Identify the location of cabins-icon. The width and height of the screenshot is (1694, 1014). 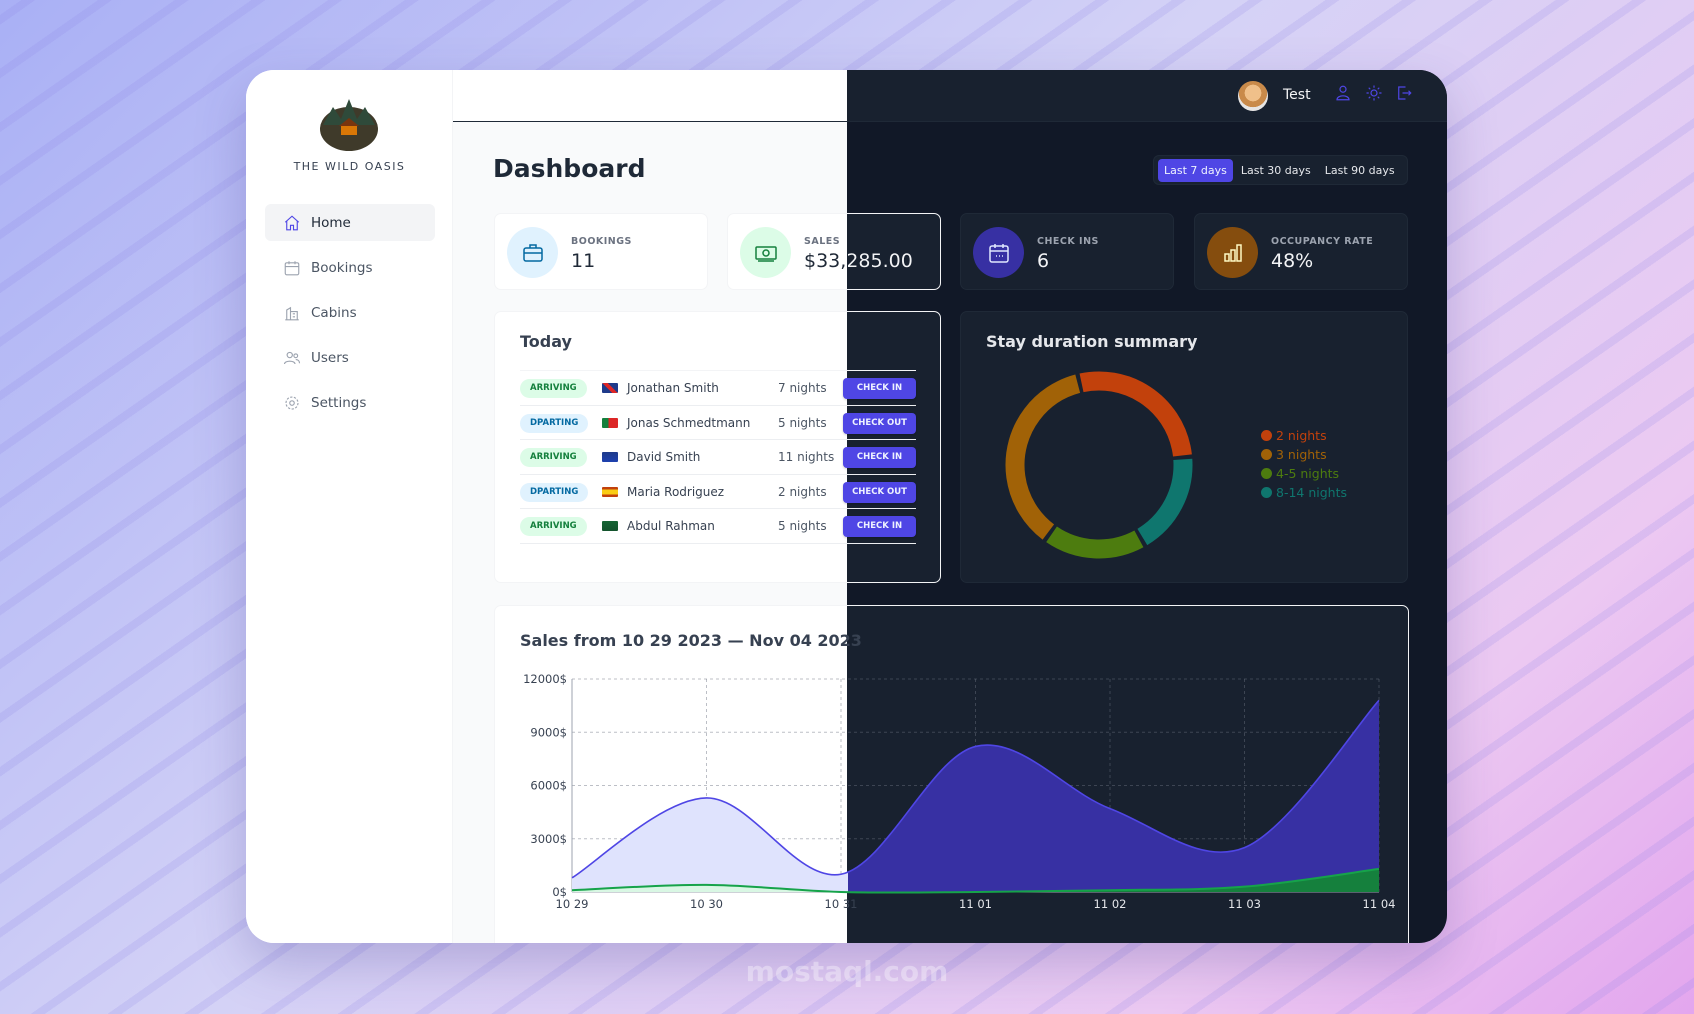
(292, 313).